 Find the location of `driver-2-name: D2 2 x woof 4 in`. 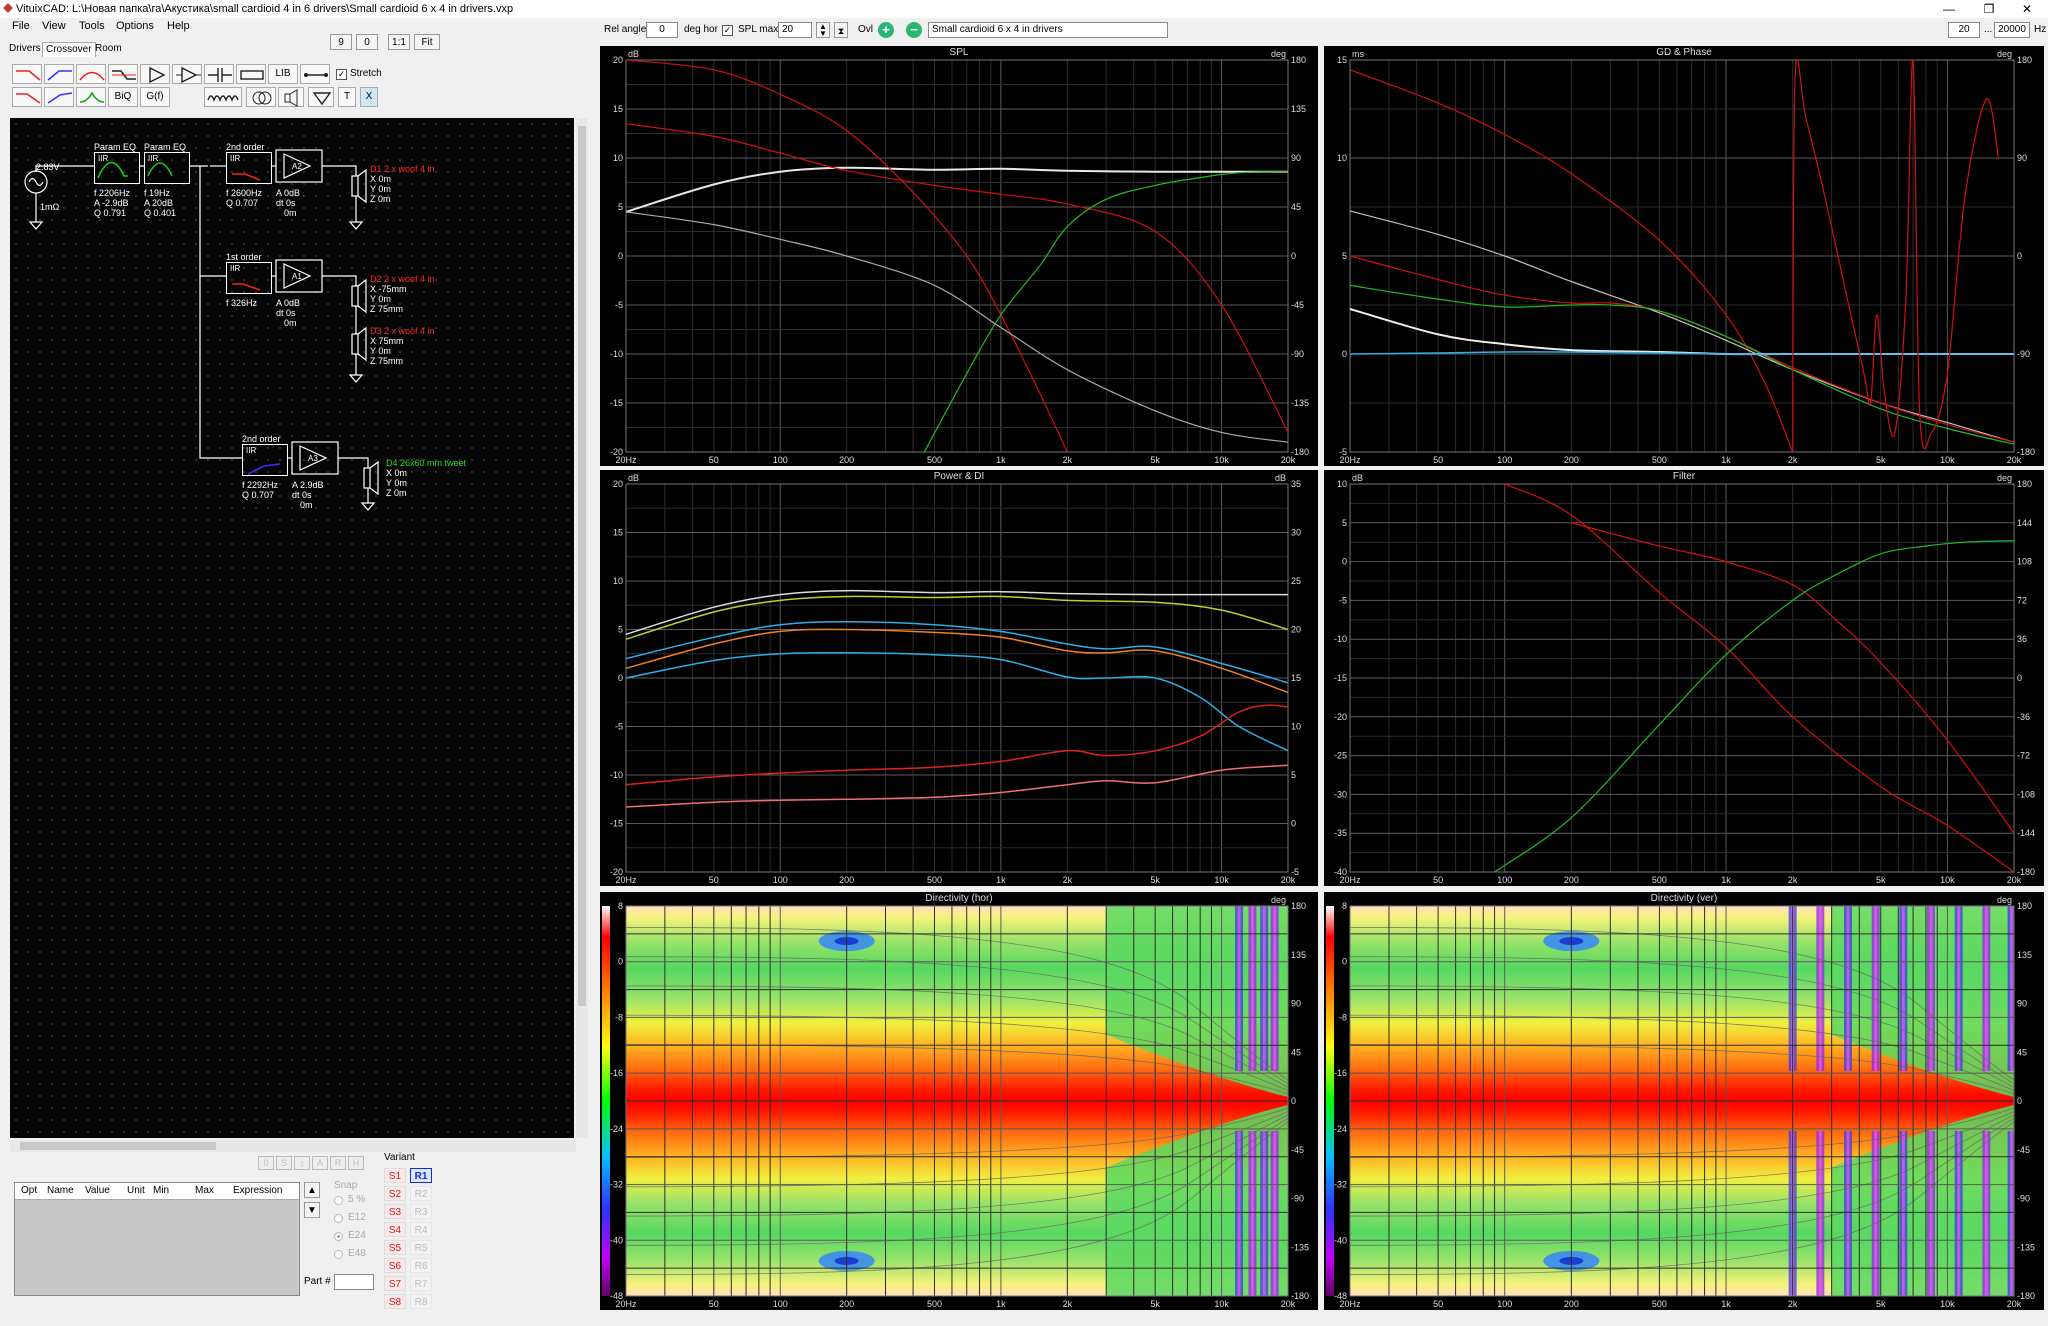

driver-2-name: D2 2 x woof 4 in is located at coordinates (402, 279).